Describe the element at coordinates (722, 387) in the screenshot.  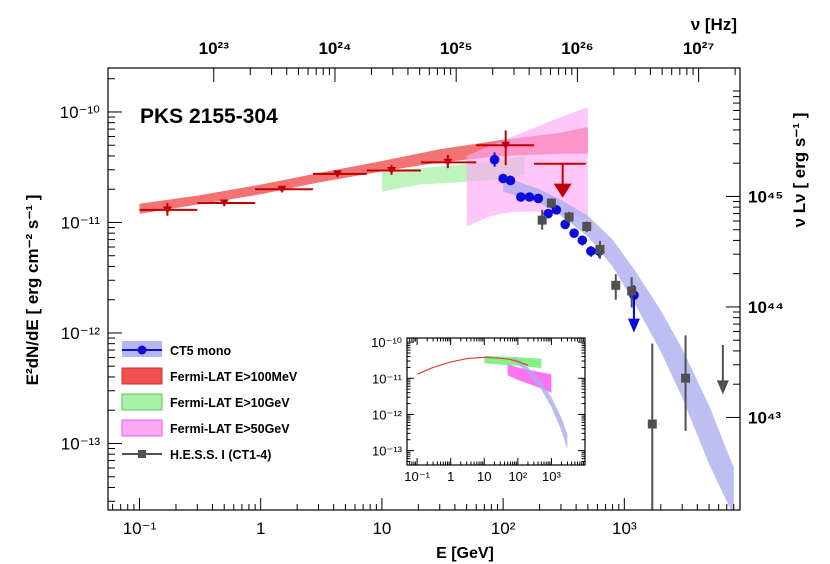
I see `h-e-s-s-i-upper-limit-point-0-arrowhead` at that location.